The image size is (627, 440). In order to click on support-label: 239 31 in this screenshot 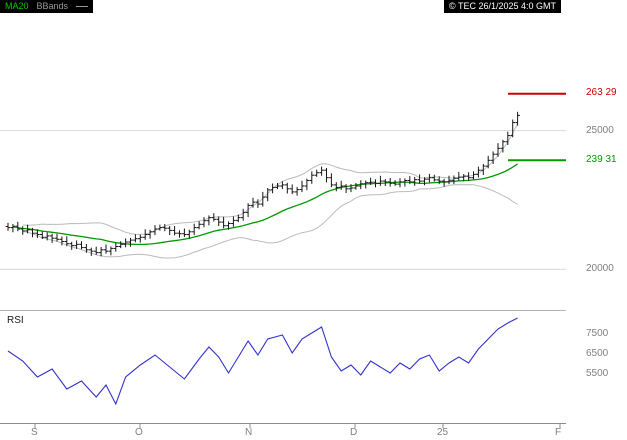, I will do `click(601, 159)`.